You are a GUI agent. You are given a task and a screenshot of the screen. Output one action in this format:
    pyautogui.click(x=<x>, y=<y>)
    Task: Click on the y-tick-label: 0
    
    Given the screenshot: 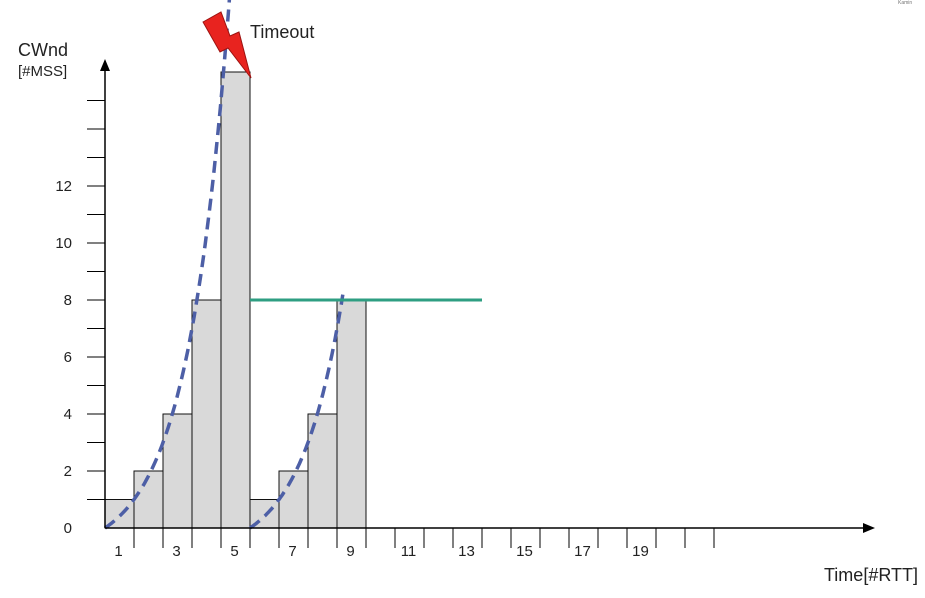 What is the action you would take?
    pyautogui.click(x=68, y=528)
    